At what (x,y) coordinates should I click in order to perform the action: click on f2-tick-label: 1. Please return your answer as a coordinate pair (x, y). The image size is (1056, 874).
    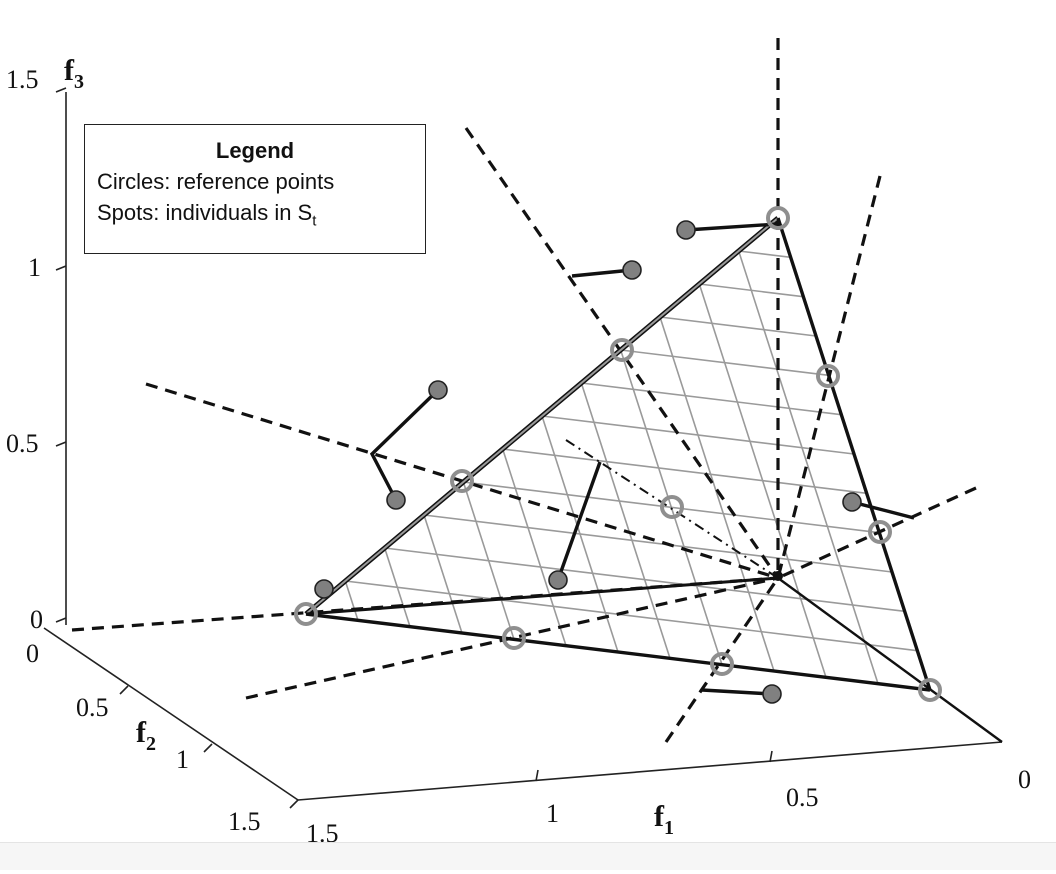
    Looking at the image, I should click on (182, 759).